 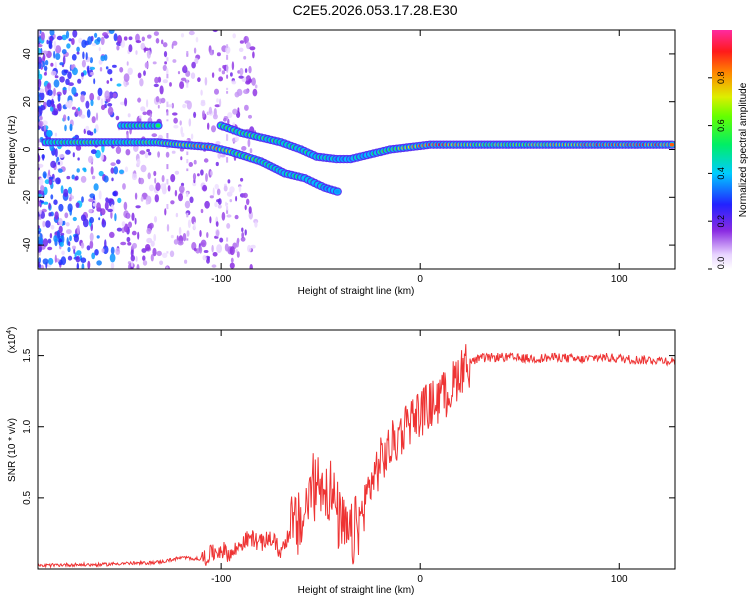 I want to click on y-tick-label: 0.5, so click(x=27, y=497).